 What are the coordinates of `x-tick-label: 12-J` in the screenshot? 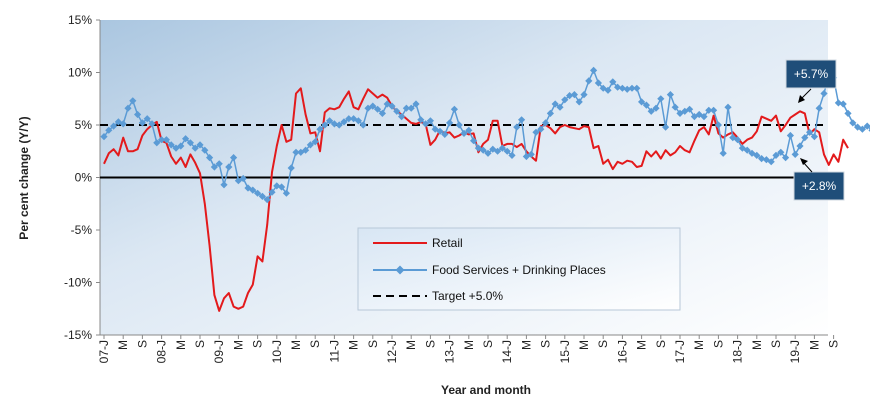 It's located at (392, 351).